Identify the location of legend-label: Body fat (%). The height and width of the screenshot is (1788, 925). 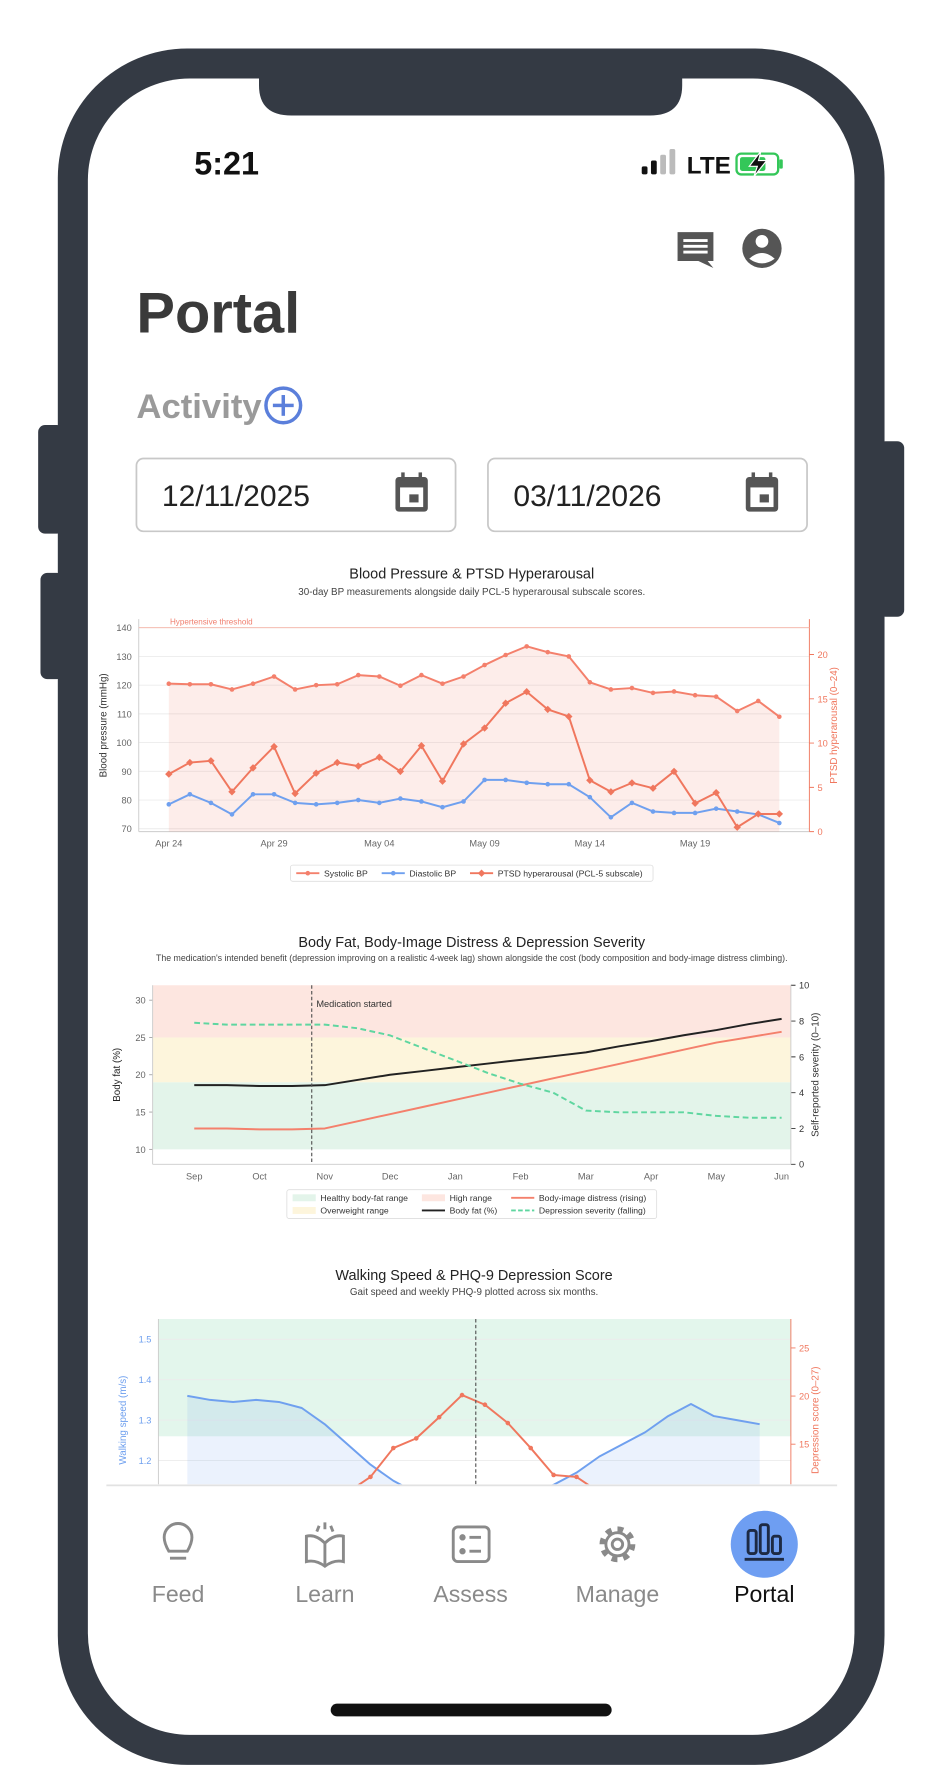
(474, 1211).